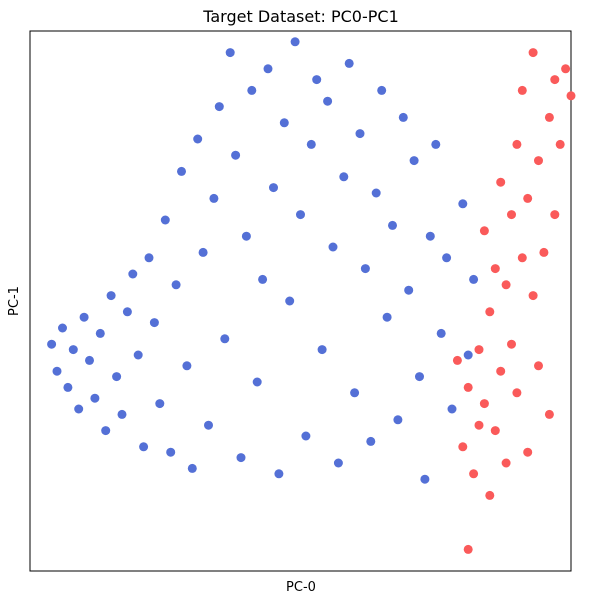 This screenshot has width=600, height=600. Describe the element at coordinates (300, 16) in the screenshot. I see `chart-title: Target Dataset: PC0-PC1` at that location.